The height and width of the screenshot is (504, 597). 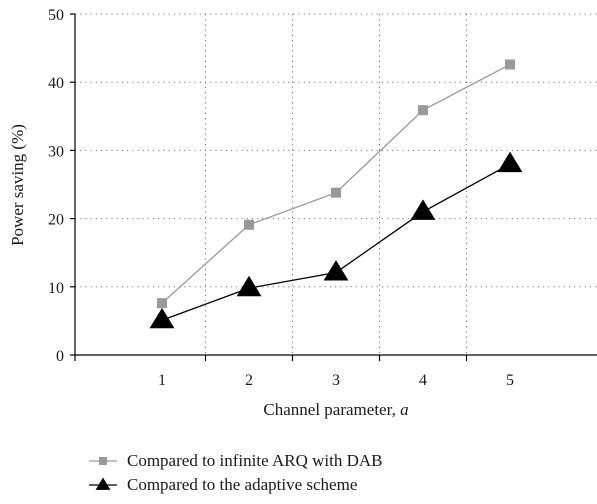 I want to click on y-tick-label: 0, so click(x=60, y=356).